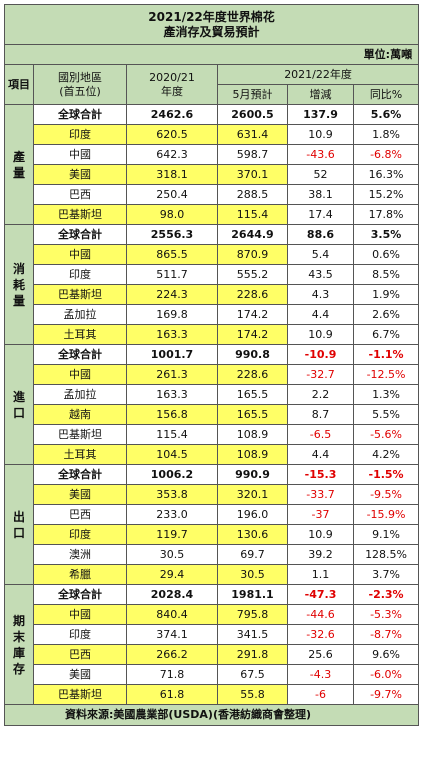  I want to click on table-row: 巴基斯坦 61.8 55.8 -6 -9.7%, so click(212, 694).